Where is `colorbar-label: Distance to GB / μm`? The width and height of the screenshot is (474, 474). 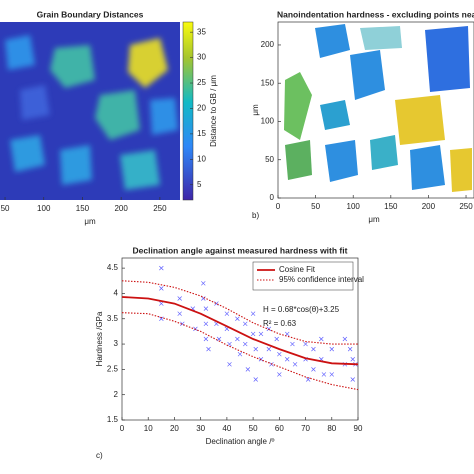
colorbar-label: Distance to GB / μm is located at coordinates (213, 111).